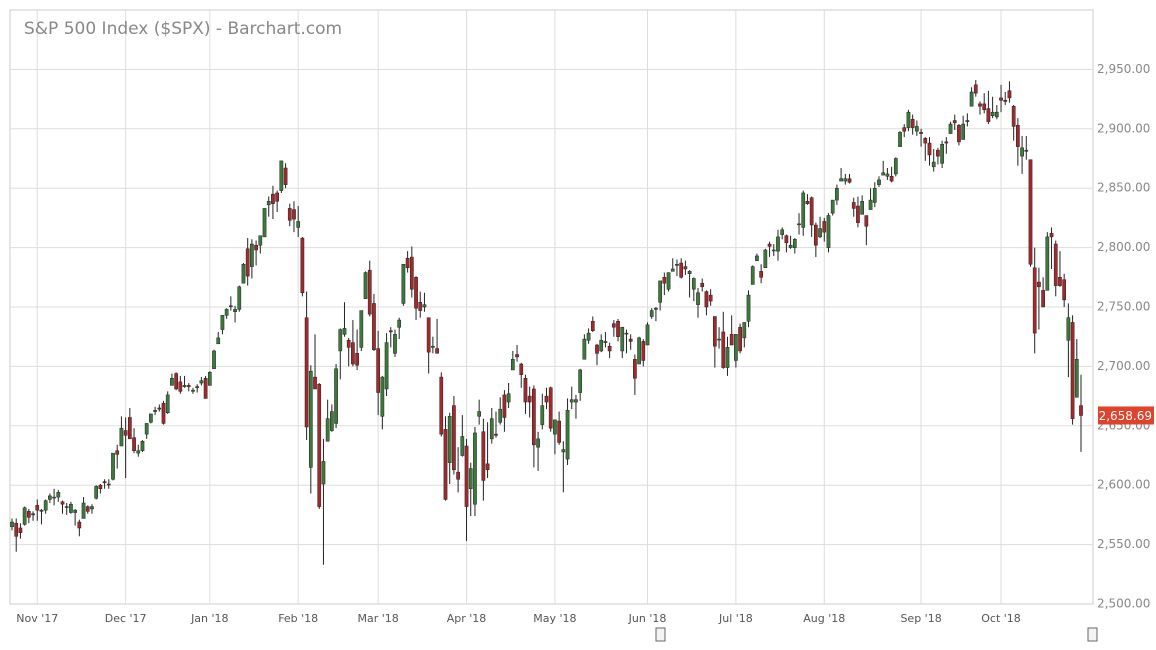 Image resolution: width=1156 pixels, height=650 pixels. I want to click on y-tick-label: 2,550.00, so click(1123, 544).